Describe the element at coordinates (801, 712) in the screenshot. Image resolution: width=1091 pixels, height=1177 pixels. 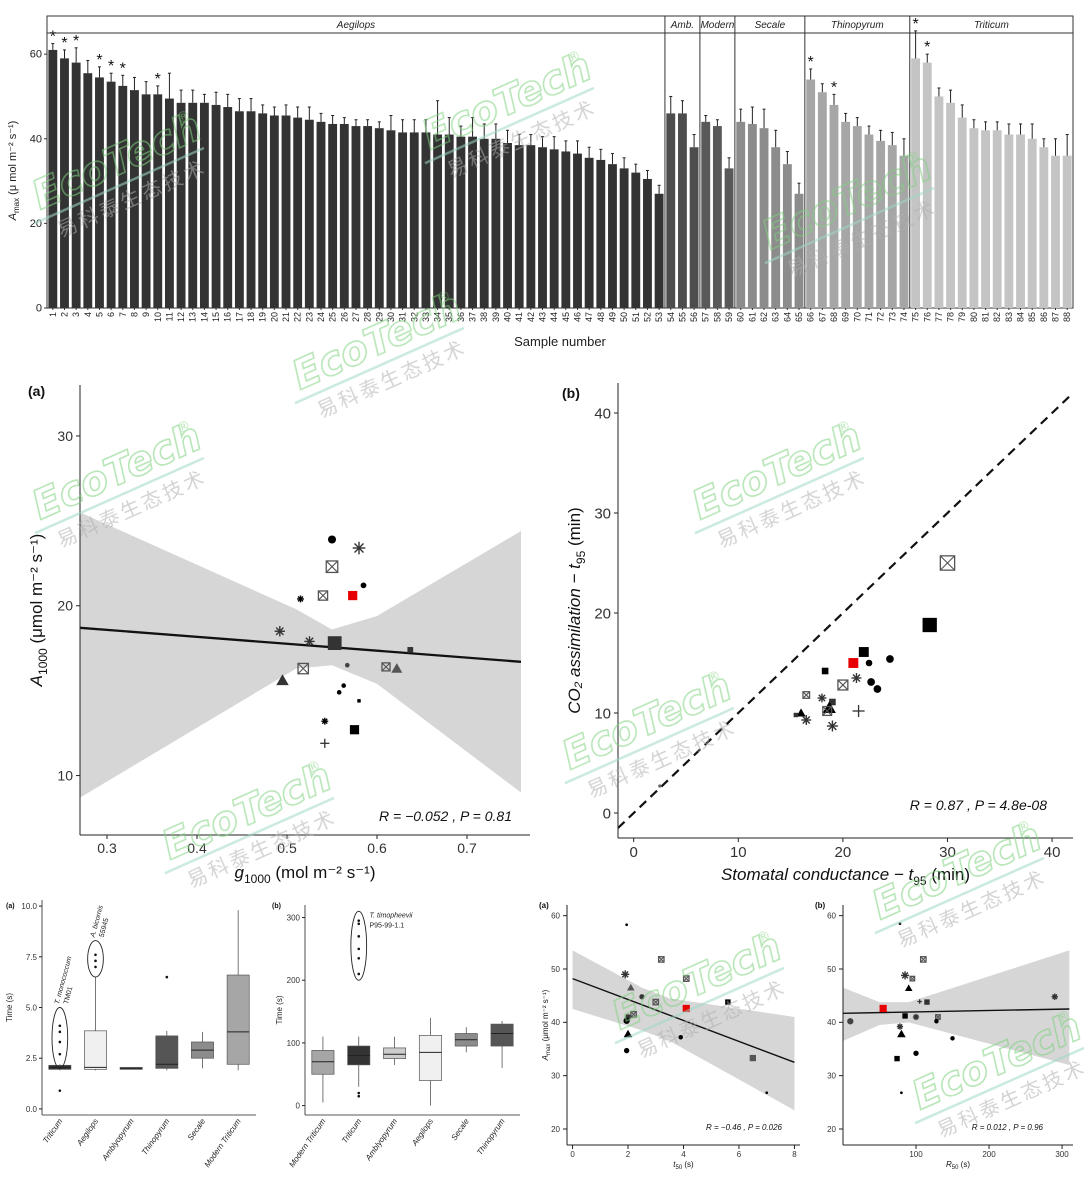
I see `point-triangle-shape` at that location.